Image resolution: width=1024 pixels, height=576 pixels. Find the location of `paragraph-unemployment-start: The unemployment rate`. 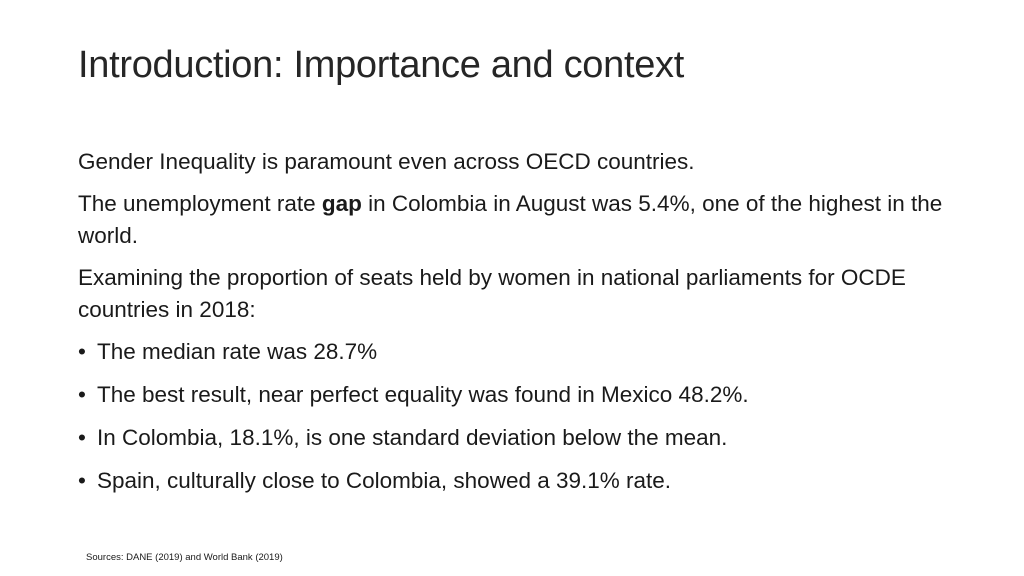

paragraph-unemployment-start: The unemployment rate is located at coordinates (200, 203).